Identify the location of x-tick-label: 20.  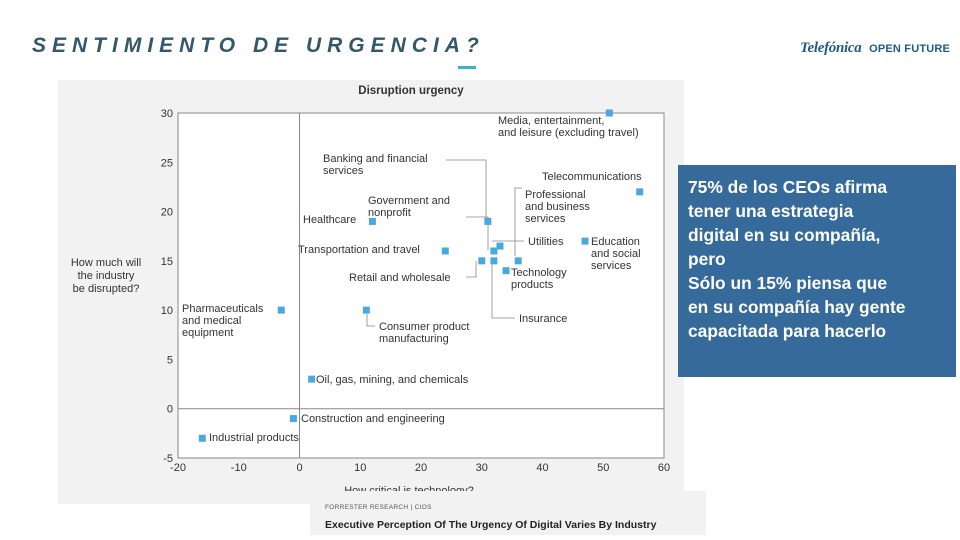
(421, 468).